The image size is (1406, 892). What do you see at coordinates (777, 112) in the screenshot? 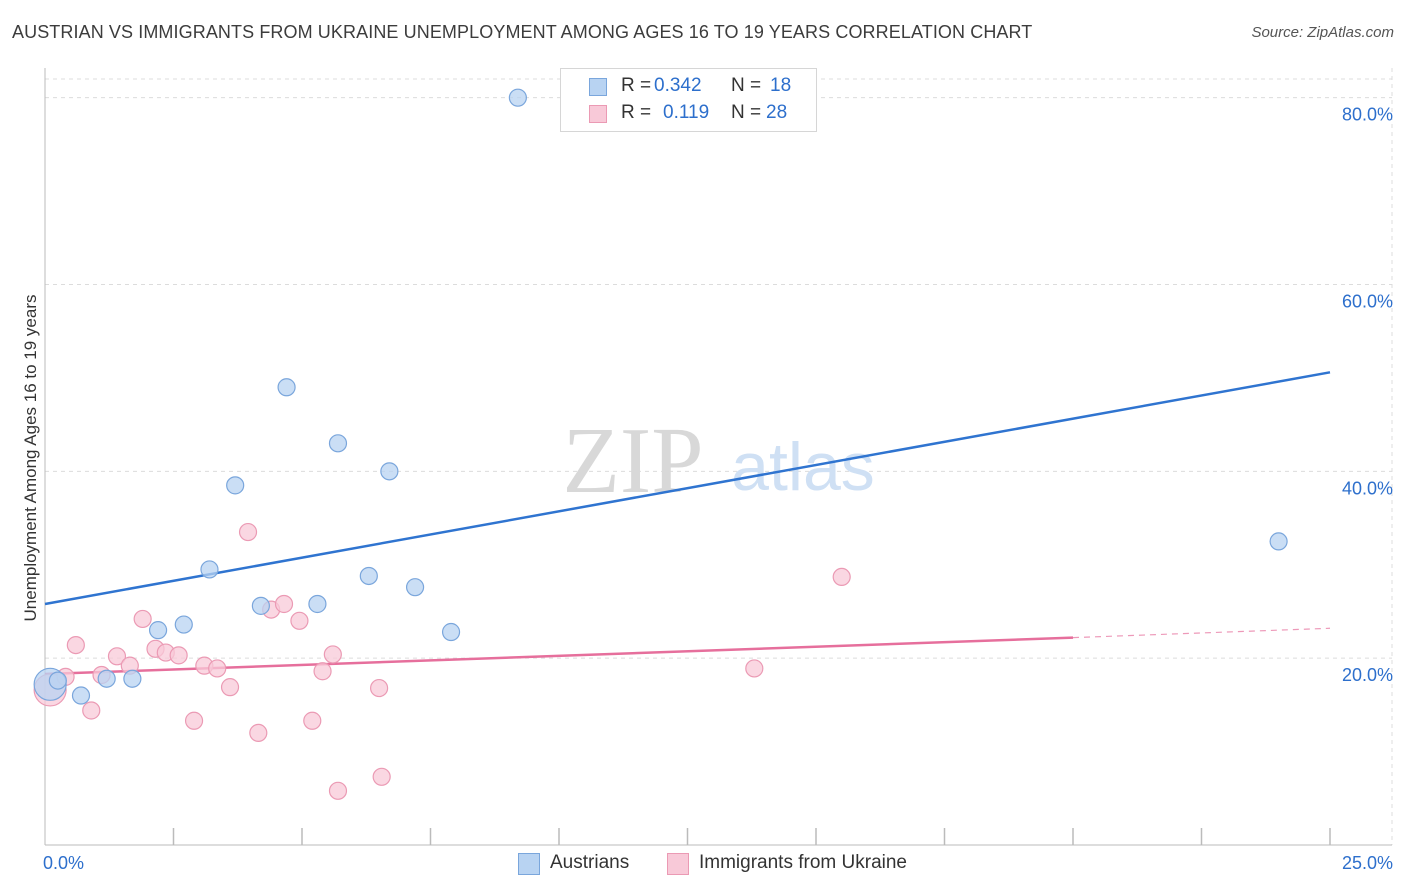
I see `legend-n-value: 28` at bounding box center [777, 112].